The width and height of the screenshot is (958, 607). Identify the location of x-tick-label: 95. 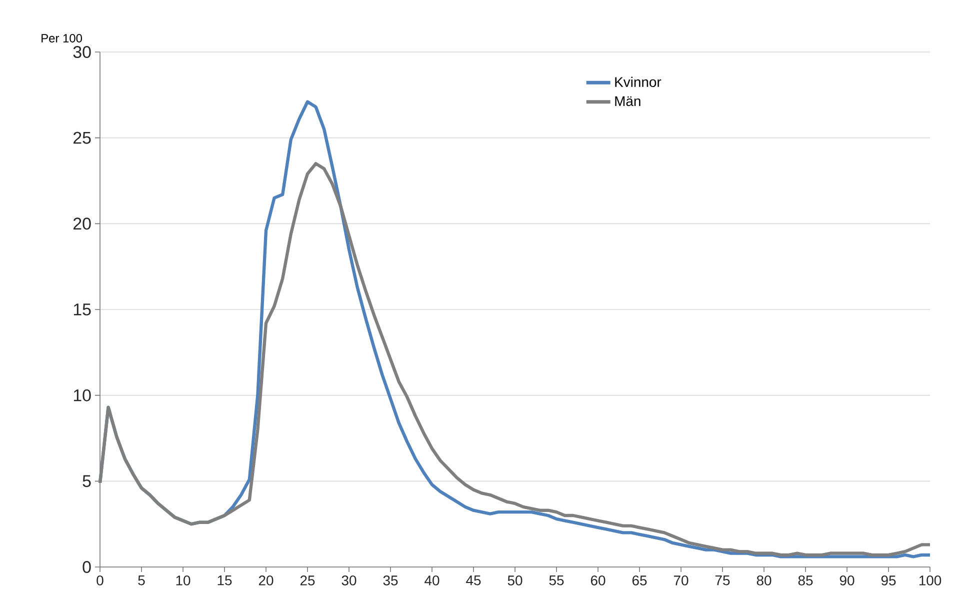
(888, 581).